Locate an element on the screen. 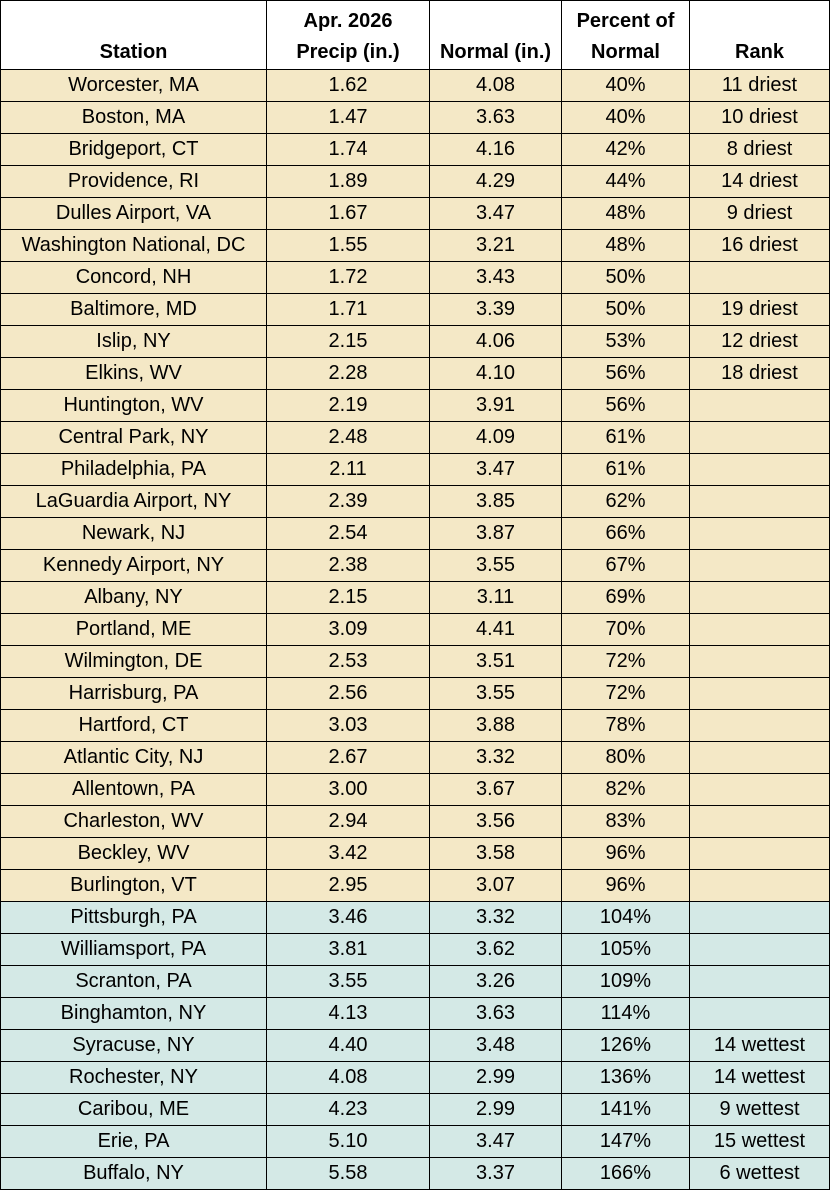  percent-cell: 141% is located at coordinates (625, 1109).